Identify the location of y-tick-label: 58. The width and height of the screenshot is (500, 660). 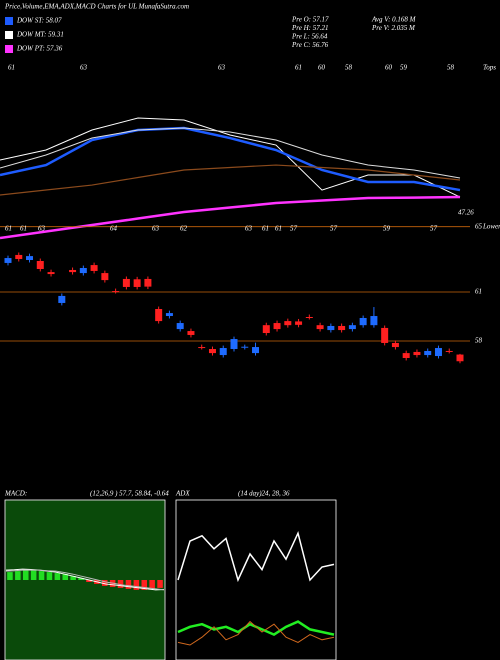
(479, 341).